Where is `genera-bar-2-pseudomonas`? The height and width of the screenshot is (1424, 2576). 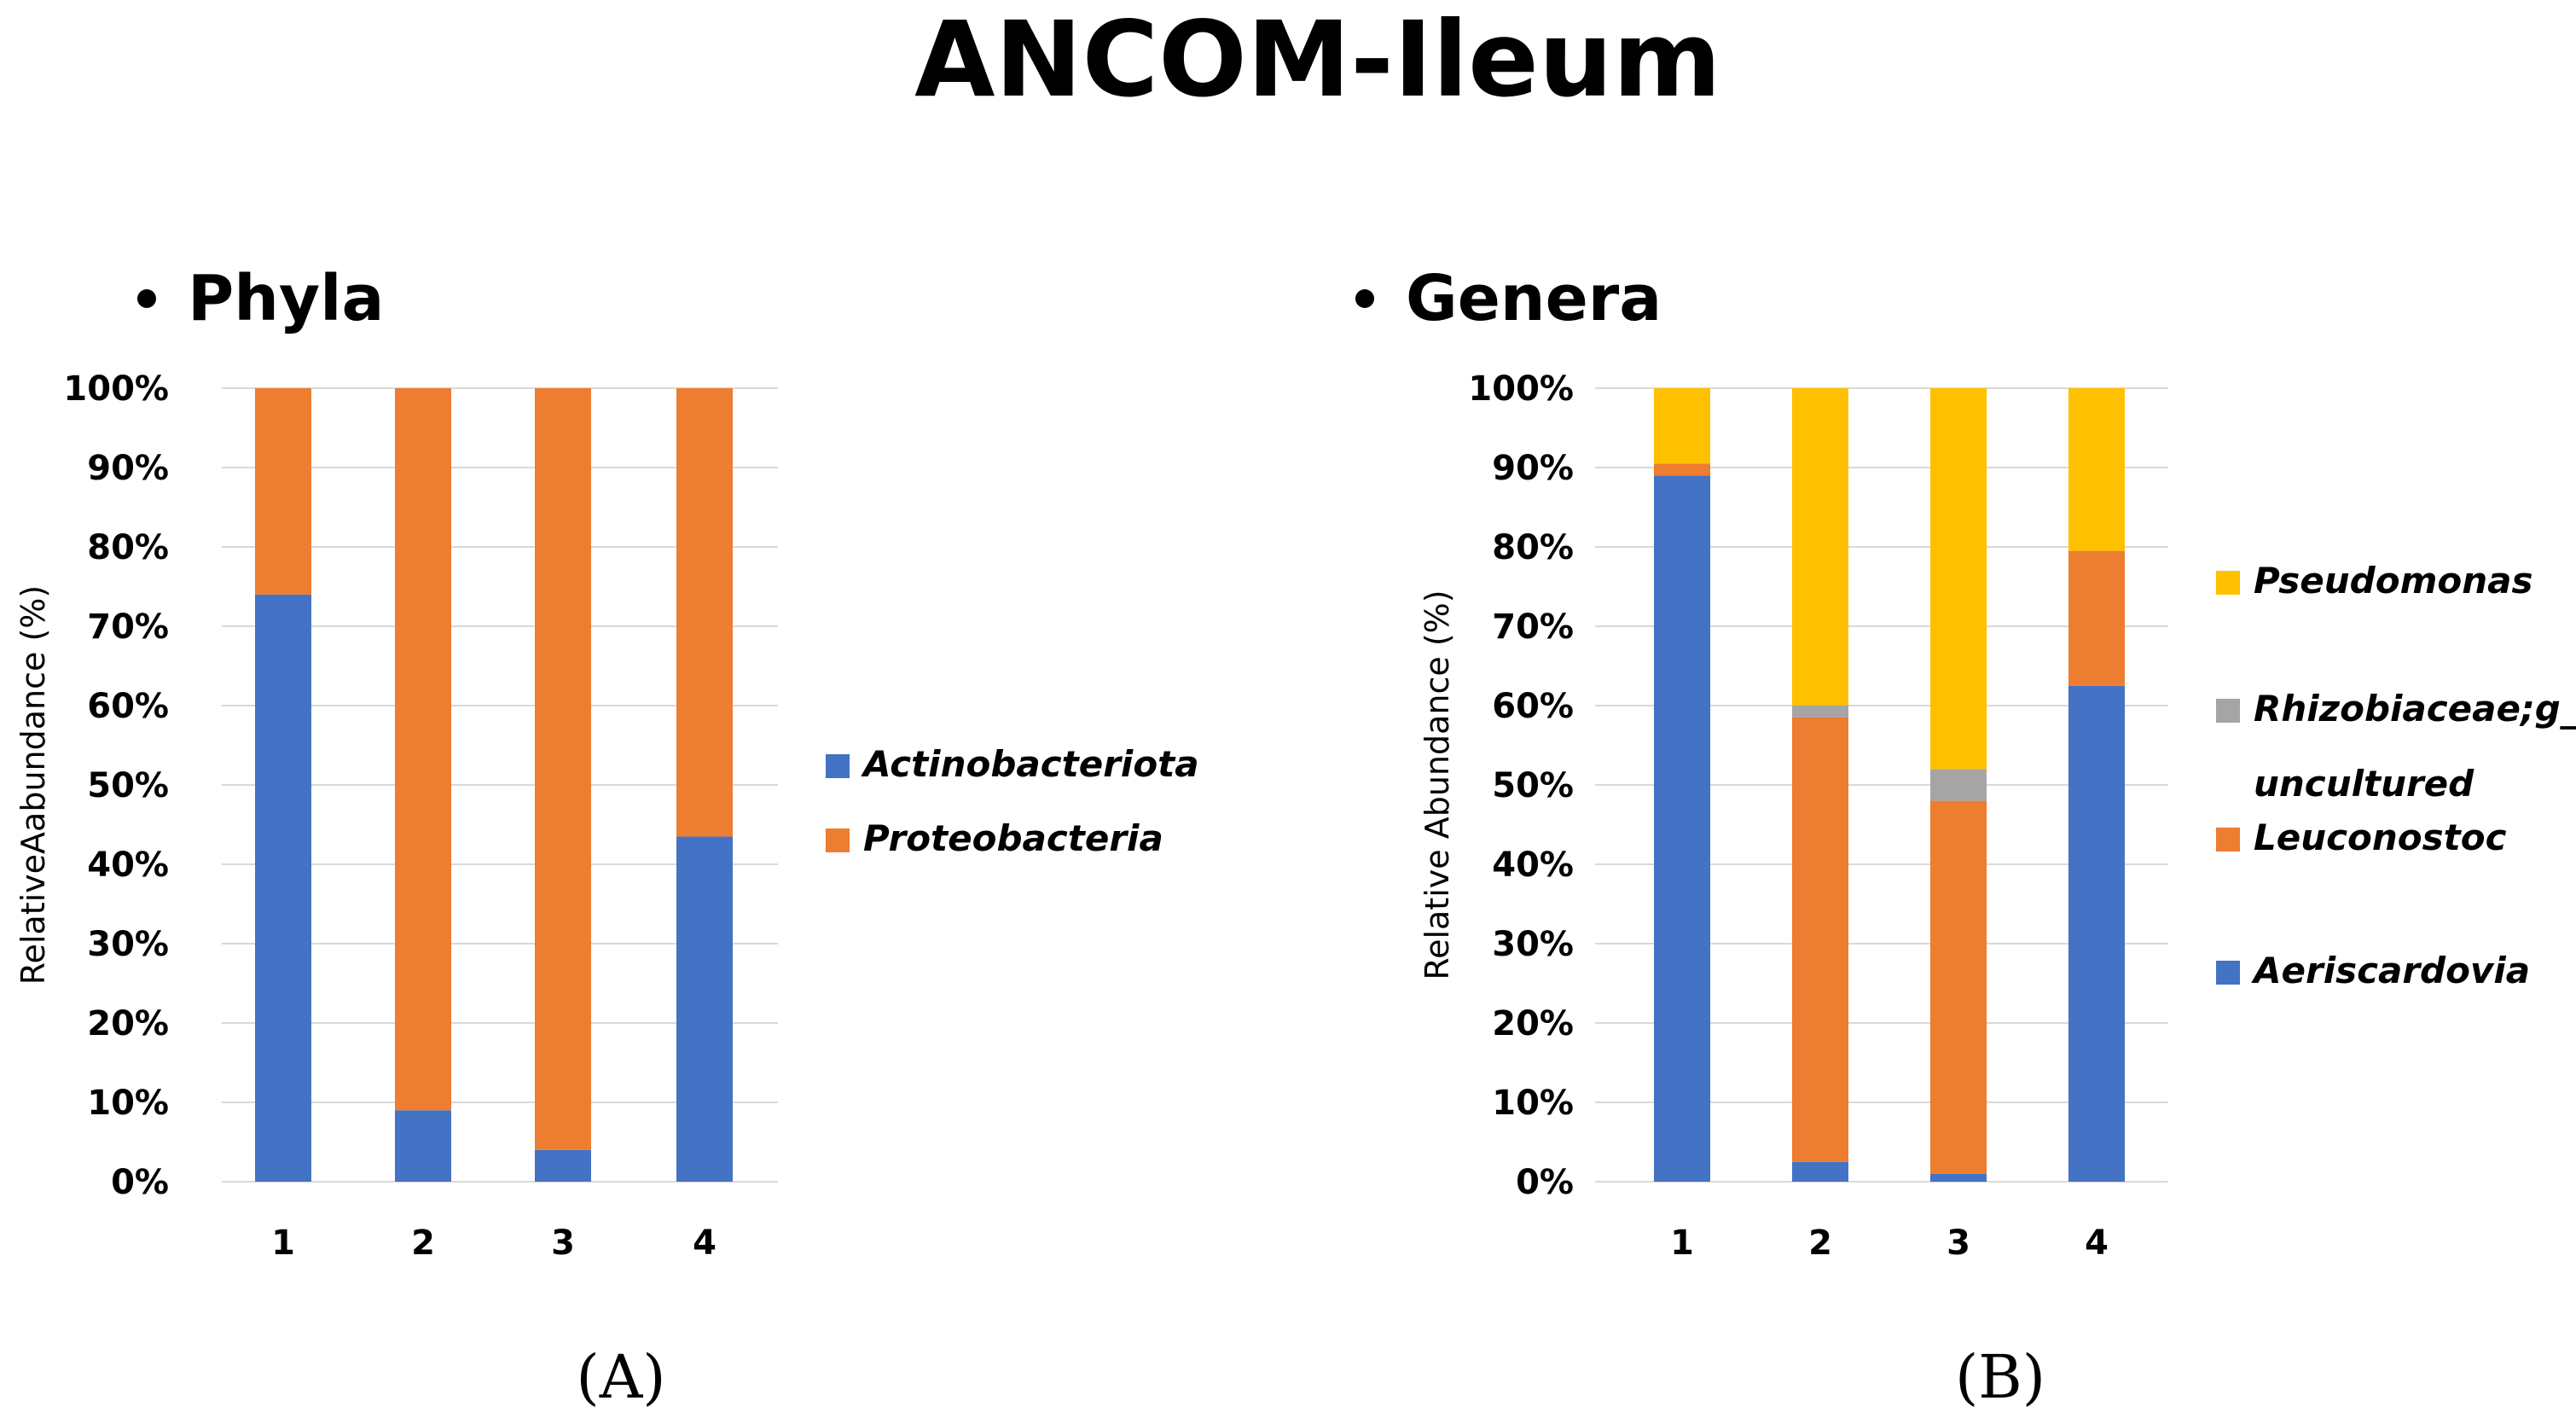
genera-bar-2-pseudomonas is located at coordinates (1820, 547).